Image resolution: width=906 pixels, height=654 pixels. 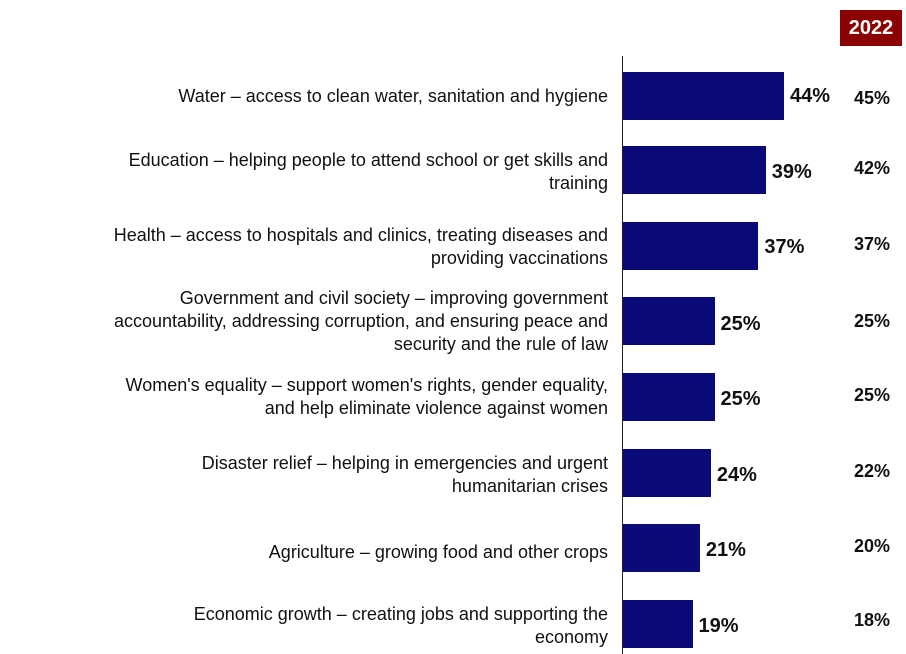 What do you see at coordinates (622, 355) in the screenshot?
I see `y-axis-line` at bounding box center [622, 355].